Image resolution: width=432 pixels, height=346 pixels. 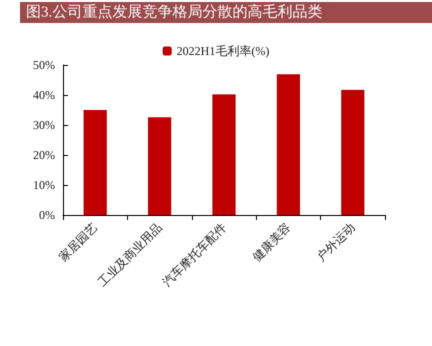 I want to click on x-tick-label: 户外运动, so click(x=336, y=242).